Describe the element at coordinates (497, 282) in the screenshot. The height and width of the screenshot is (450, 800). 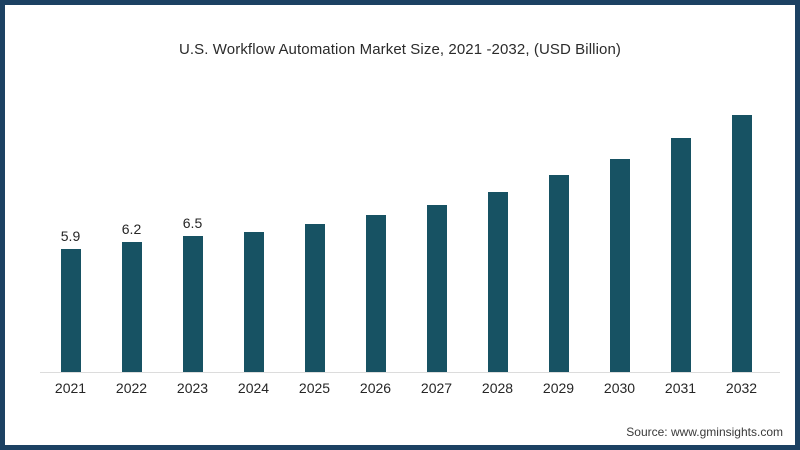
I see `bar-2028` at that location.